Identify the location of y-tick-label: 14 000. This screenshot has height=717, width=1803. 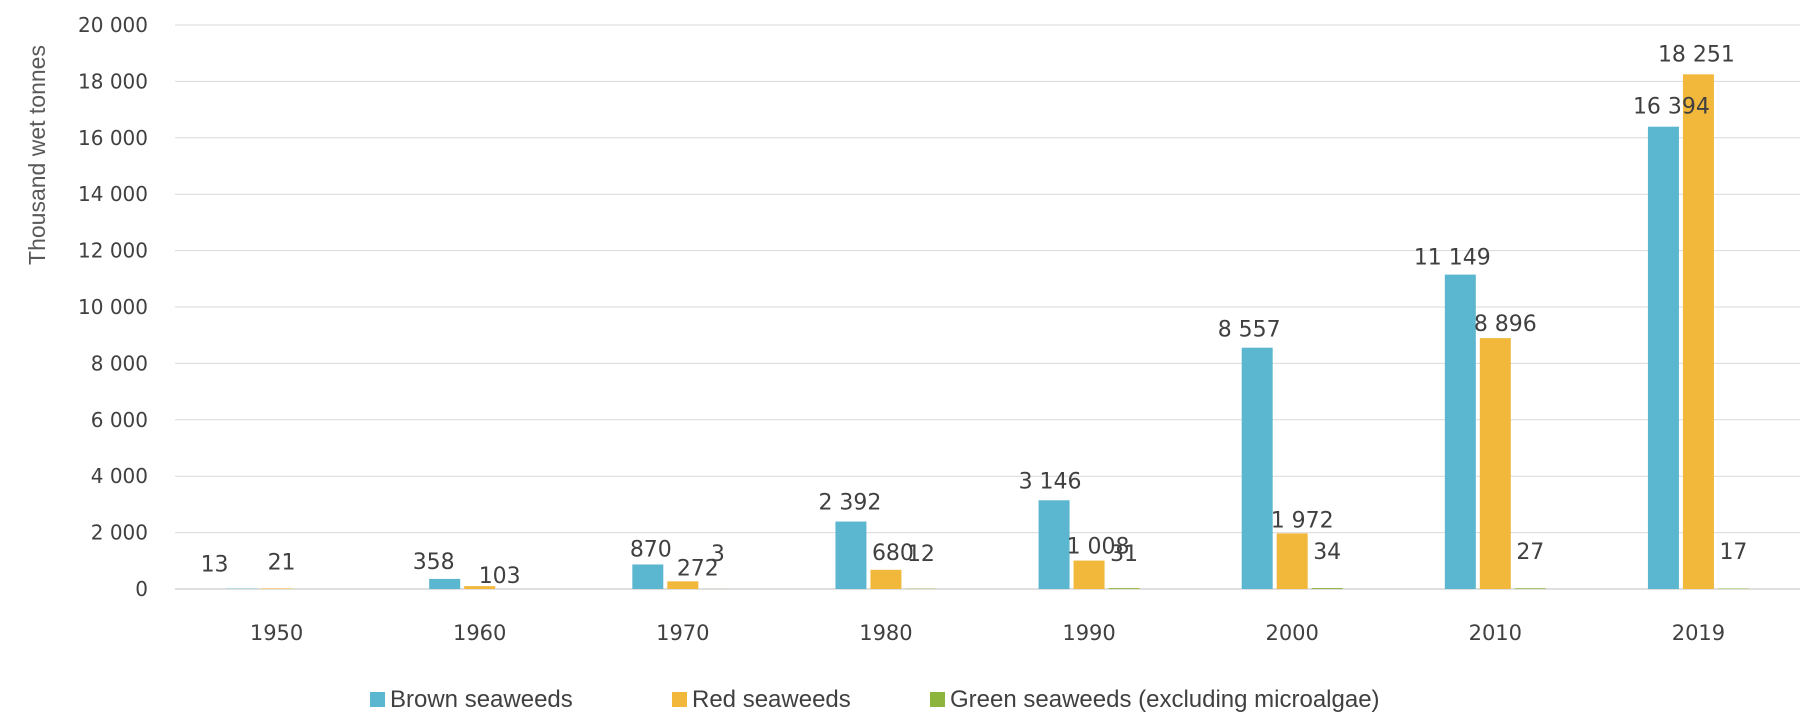
(113, 194).